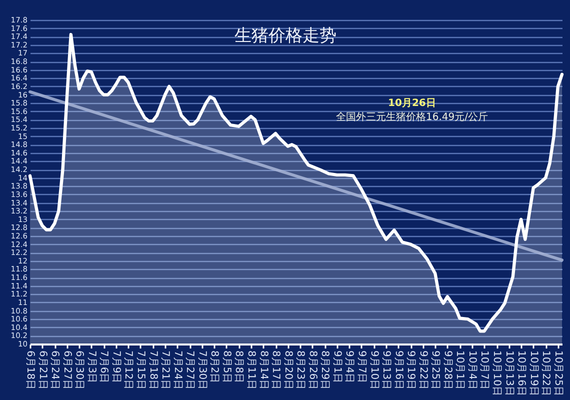 The height and width of the screenshot is (400, 570). What do you see at coordinates (276, 370) in the screenshot?
I see `x-tick-label: 8月17日` at bounding box center [276, 370].